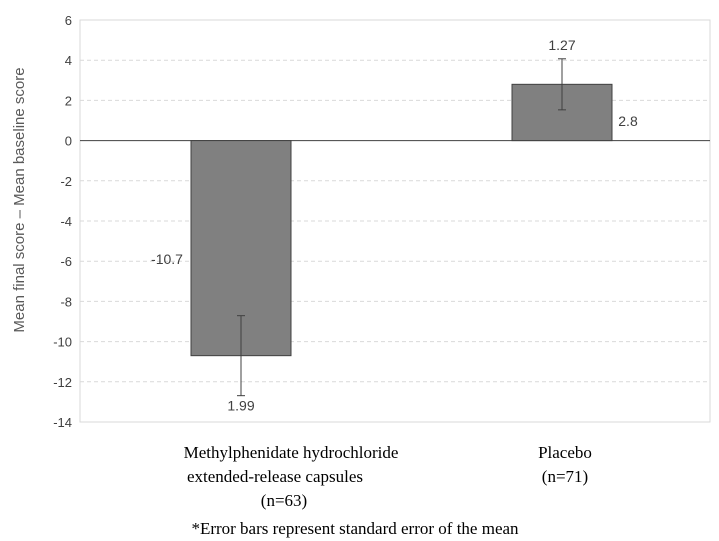 The height and width of the screenshot is (541, 719). What do you see at coordinates (66, 261) in the screenshot?
I see `y-tick-label: -6` at bounding box center [66, 261].